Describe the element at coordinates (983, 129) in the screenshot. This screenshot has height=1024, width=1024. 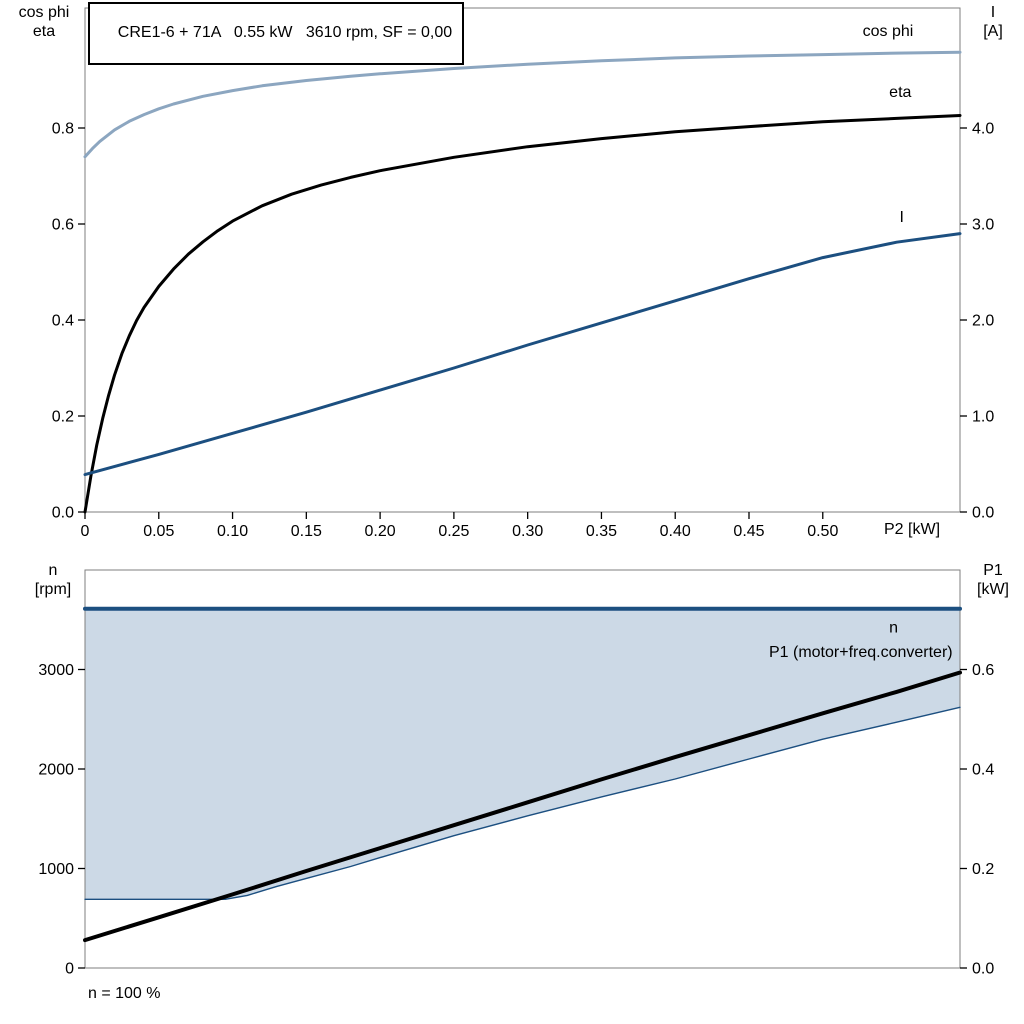
I see `right-tick-label: 4.0` at that location.